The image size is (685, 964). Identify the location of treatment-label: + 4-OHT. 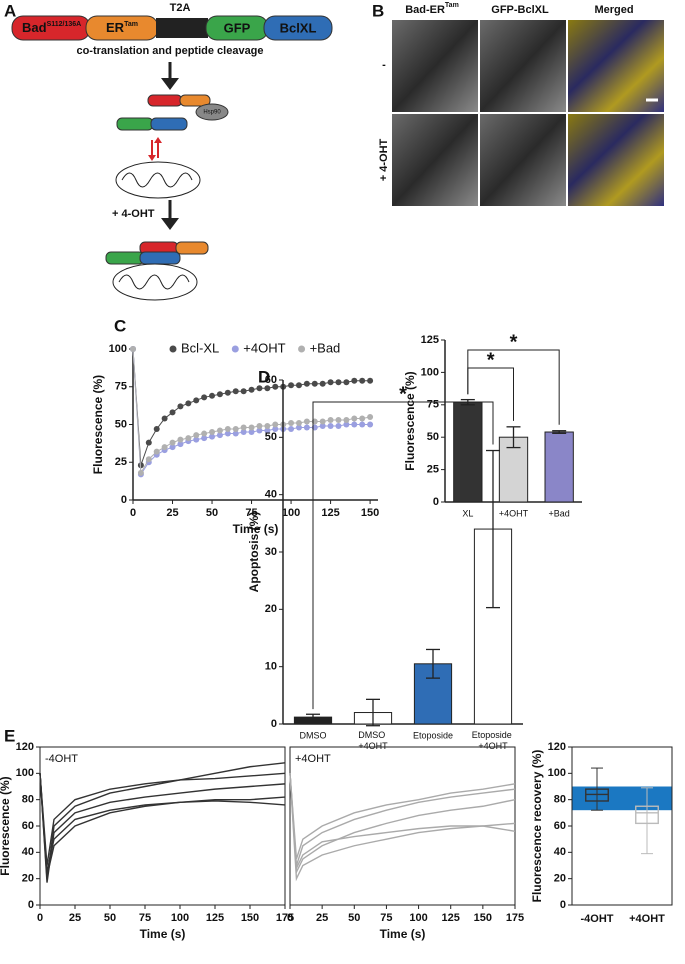
(133, 214).